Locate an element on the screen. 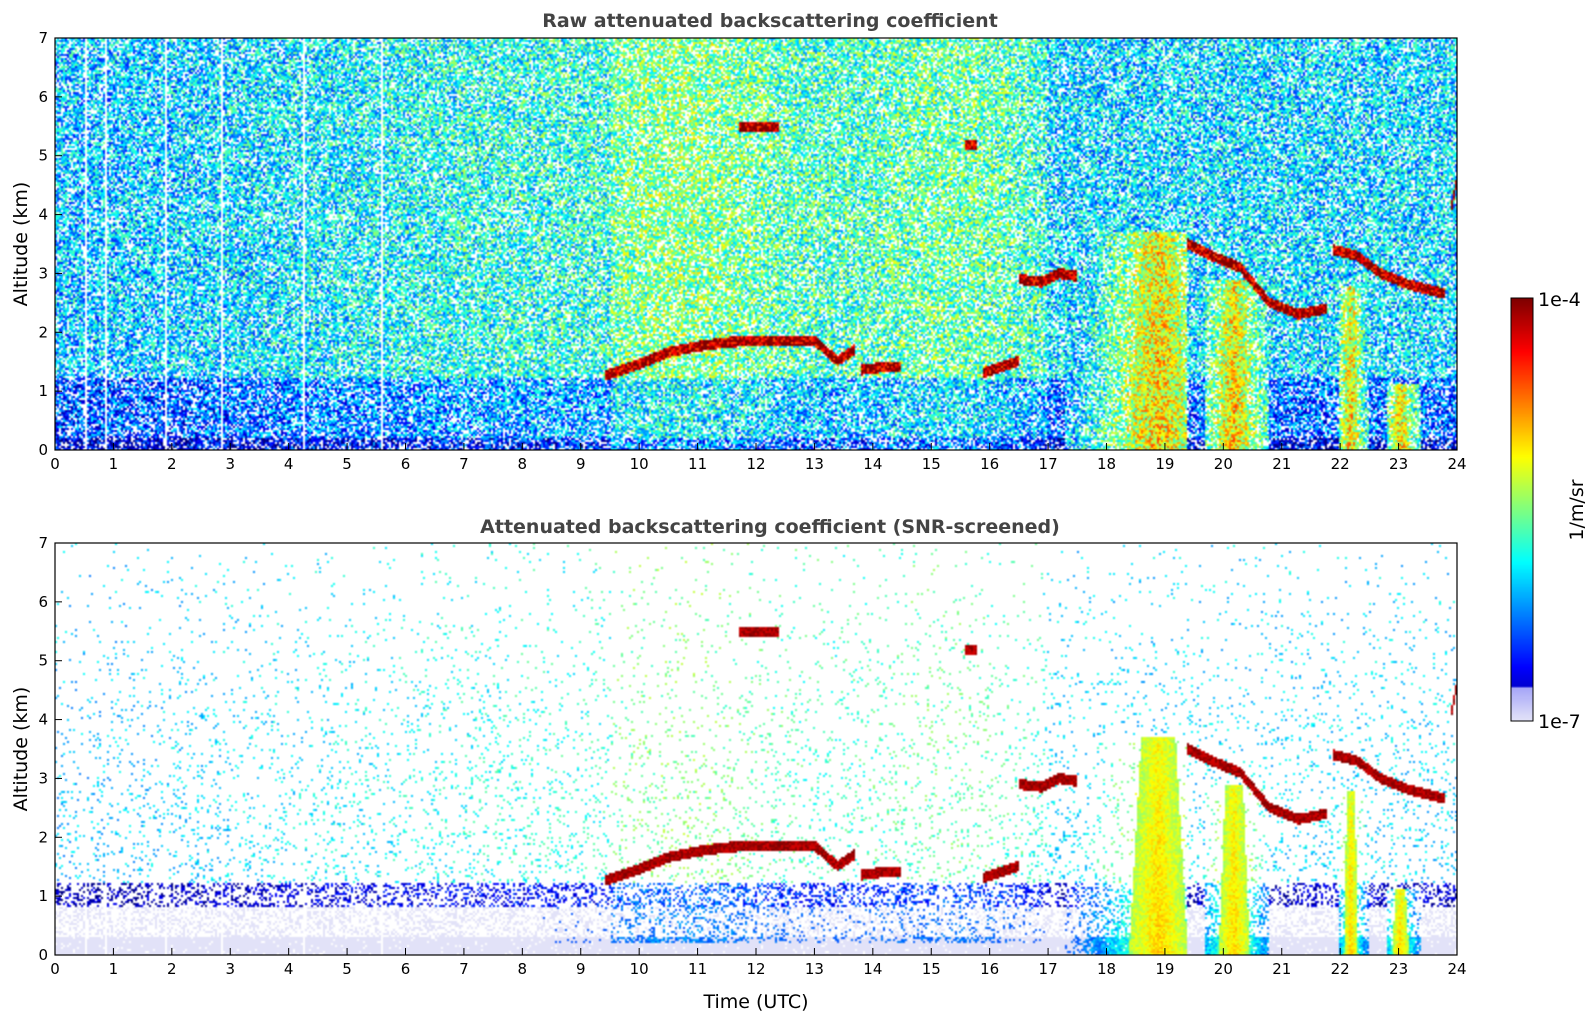 The width and height of the screenshot is (1595, 1020). colorbar-frame is located at coordinates (1522, 509).